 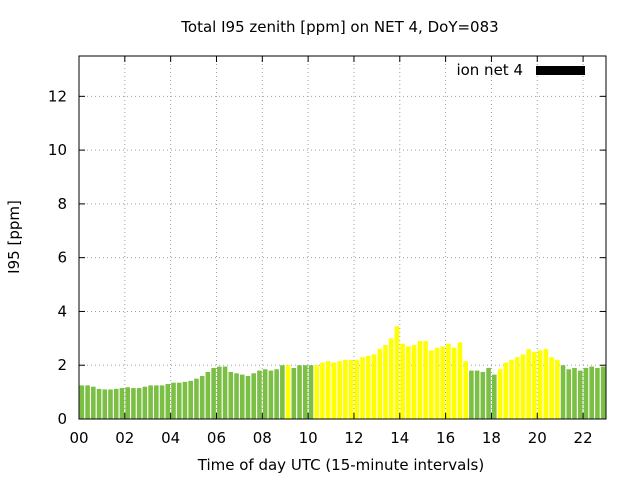 I want to click on x-tick-label: 18, so click(x=491, y=438).